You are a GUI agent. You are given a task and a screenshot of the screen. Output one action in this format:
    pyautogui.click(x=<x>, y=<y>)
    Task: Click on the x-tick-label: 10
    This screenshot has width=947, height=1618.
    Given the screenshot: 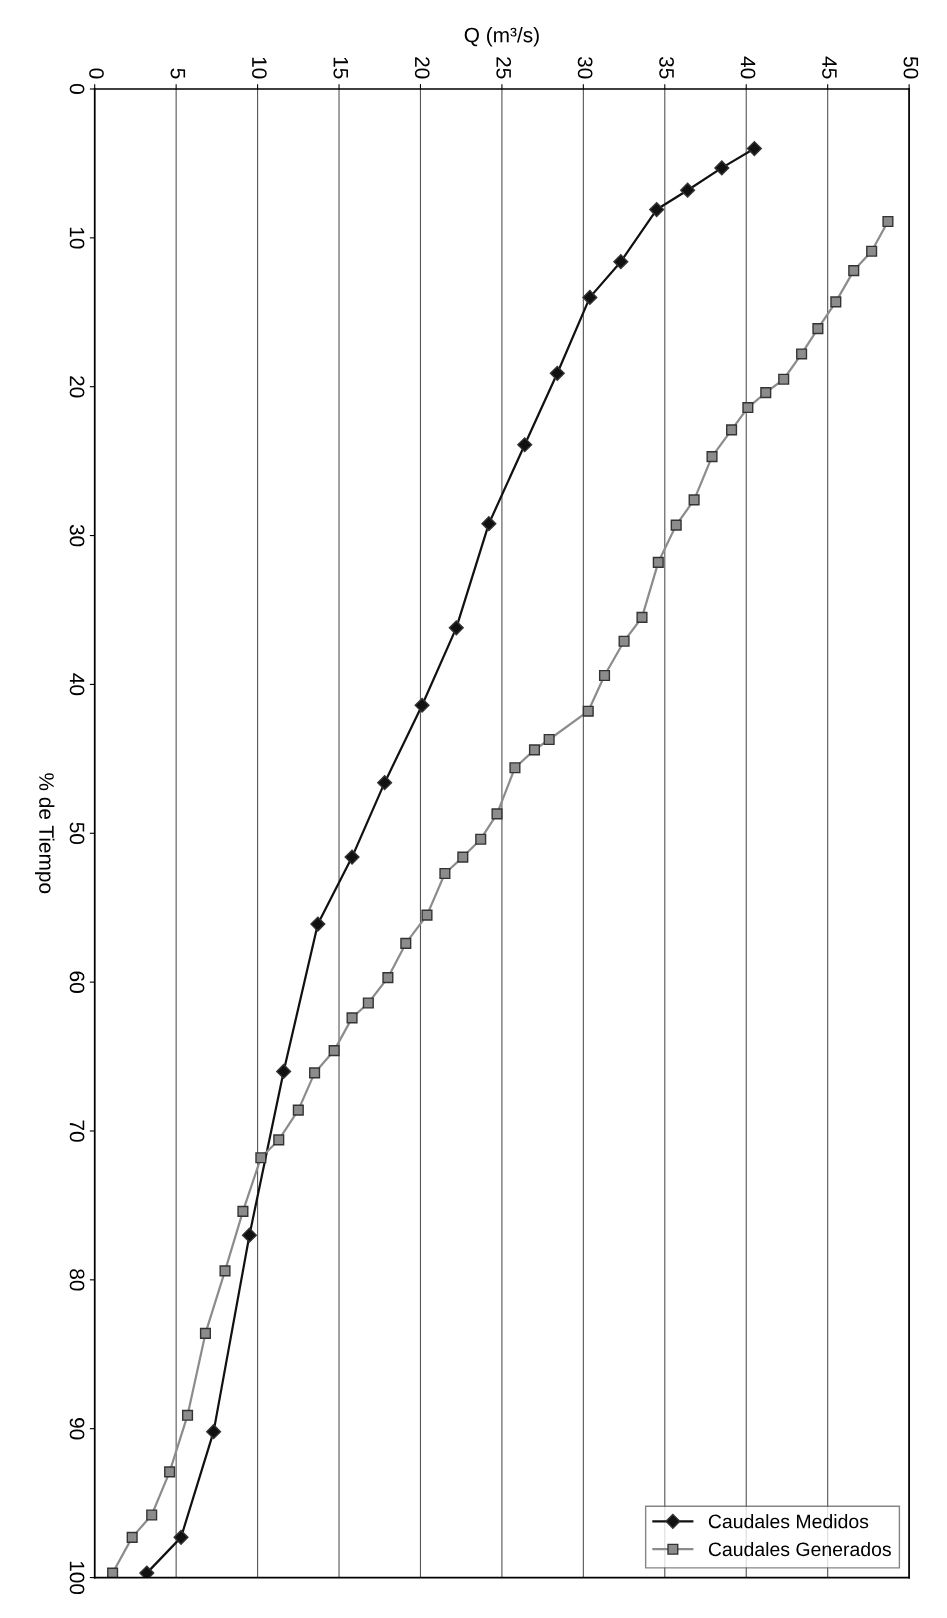 What is the action you would take?
    pyautogui.click(x=259, y=68)
    